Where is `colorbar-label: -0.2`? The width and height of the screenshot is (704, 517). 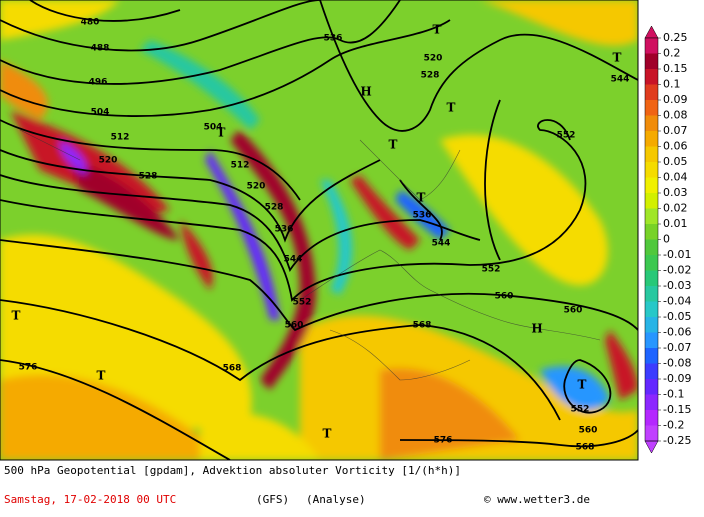
colorbar-label: -0.2 is located at coordinates (673, 425).